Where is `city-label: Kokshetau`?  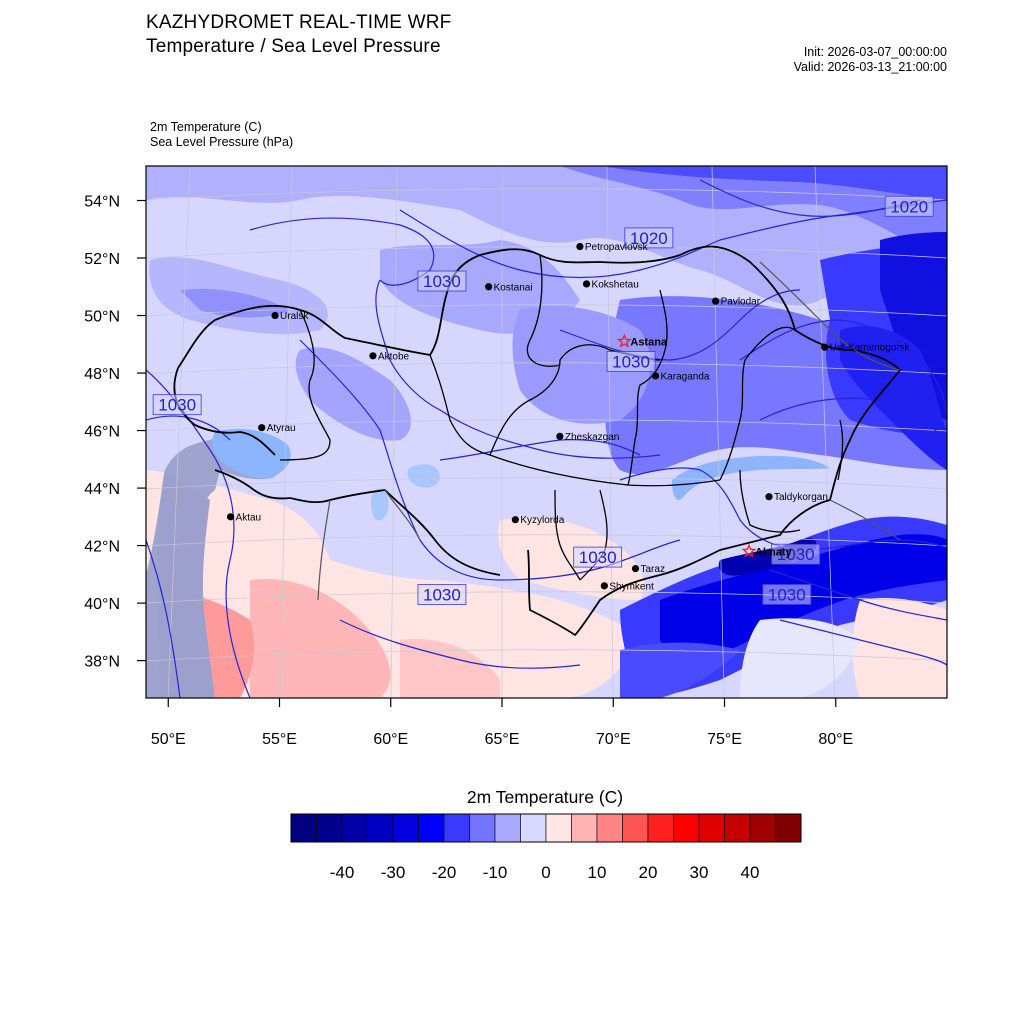 city-label: Kokshetau is located at coordinates (615, 284).